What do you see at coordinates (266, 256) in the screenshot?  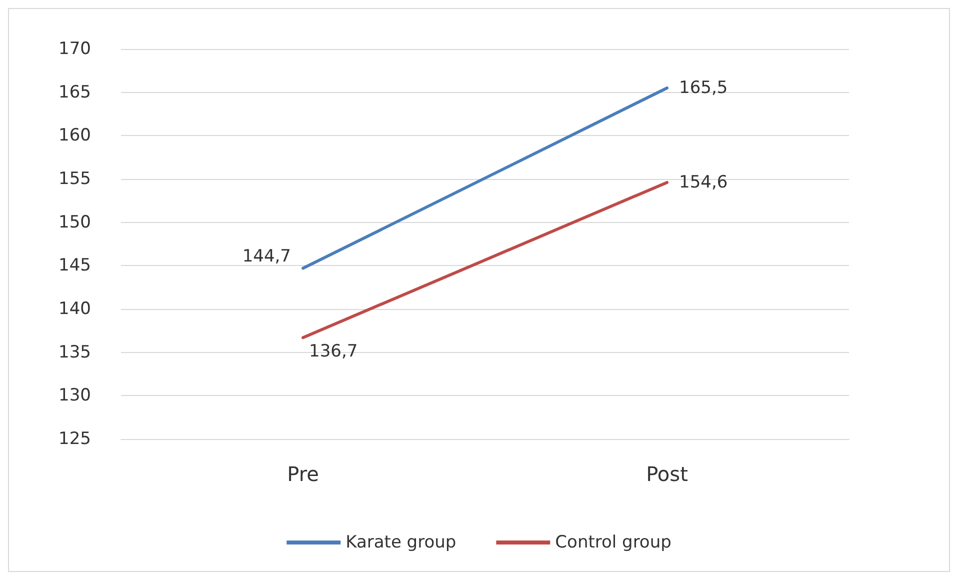 I see `data-label: 144,7` at bounding box center [266, 256].